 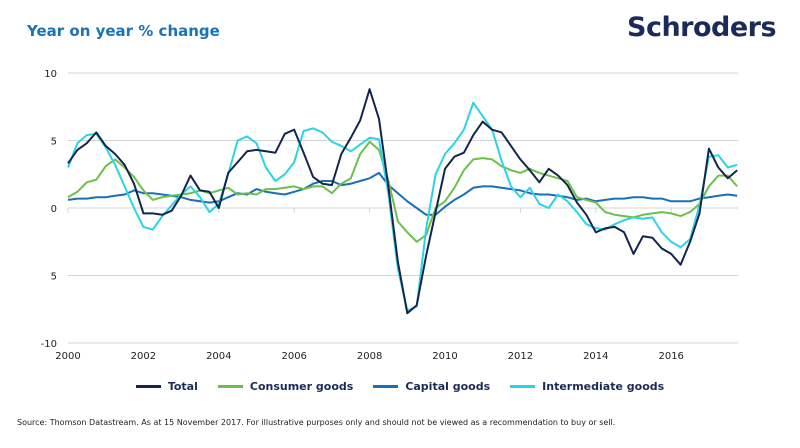 I want to click on y-tick-label: 0, so click(x=54, y=209).